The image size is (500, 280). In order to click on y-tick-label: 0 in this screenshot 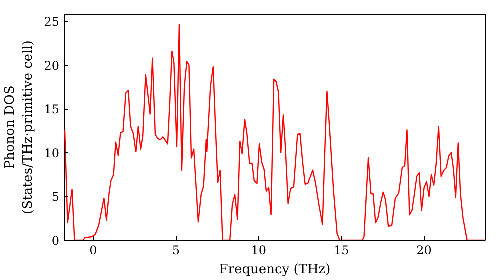, I will do `click(56, 241)`.